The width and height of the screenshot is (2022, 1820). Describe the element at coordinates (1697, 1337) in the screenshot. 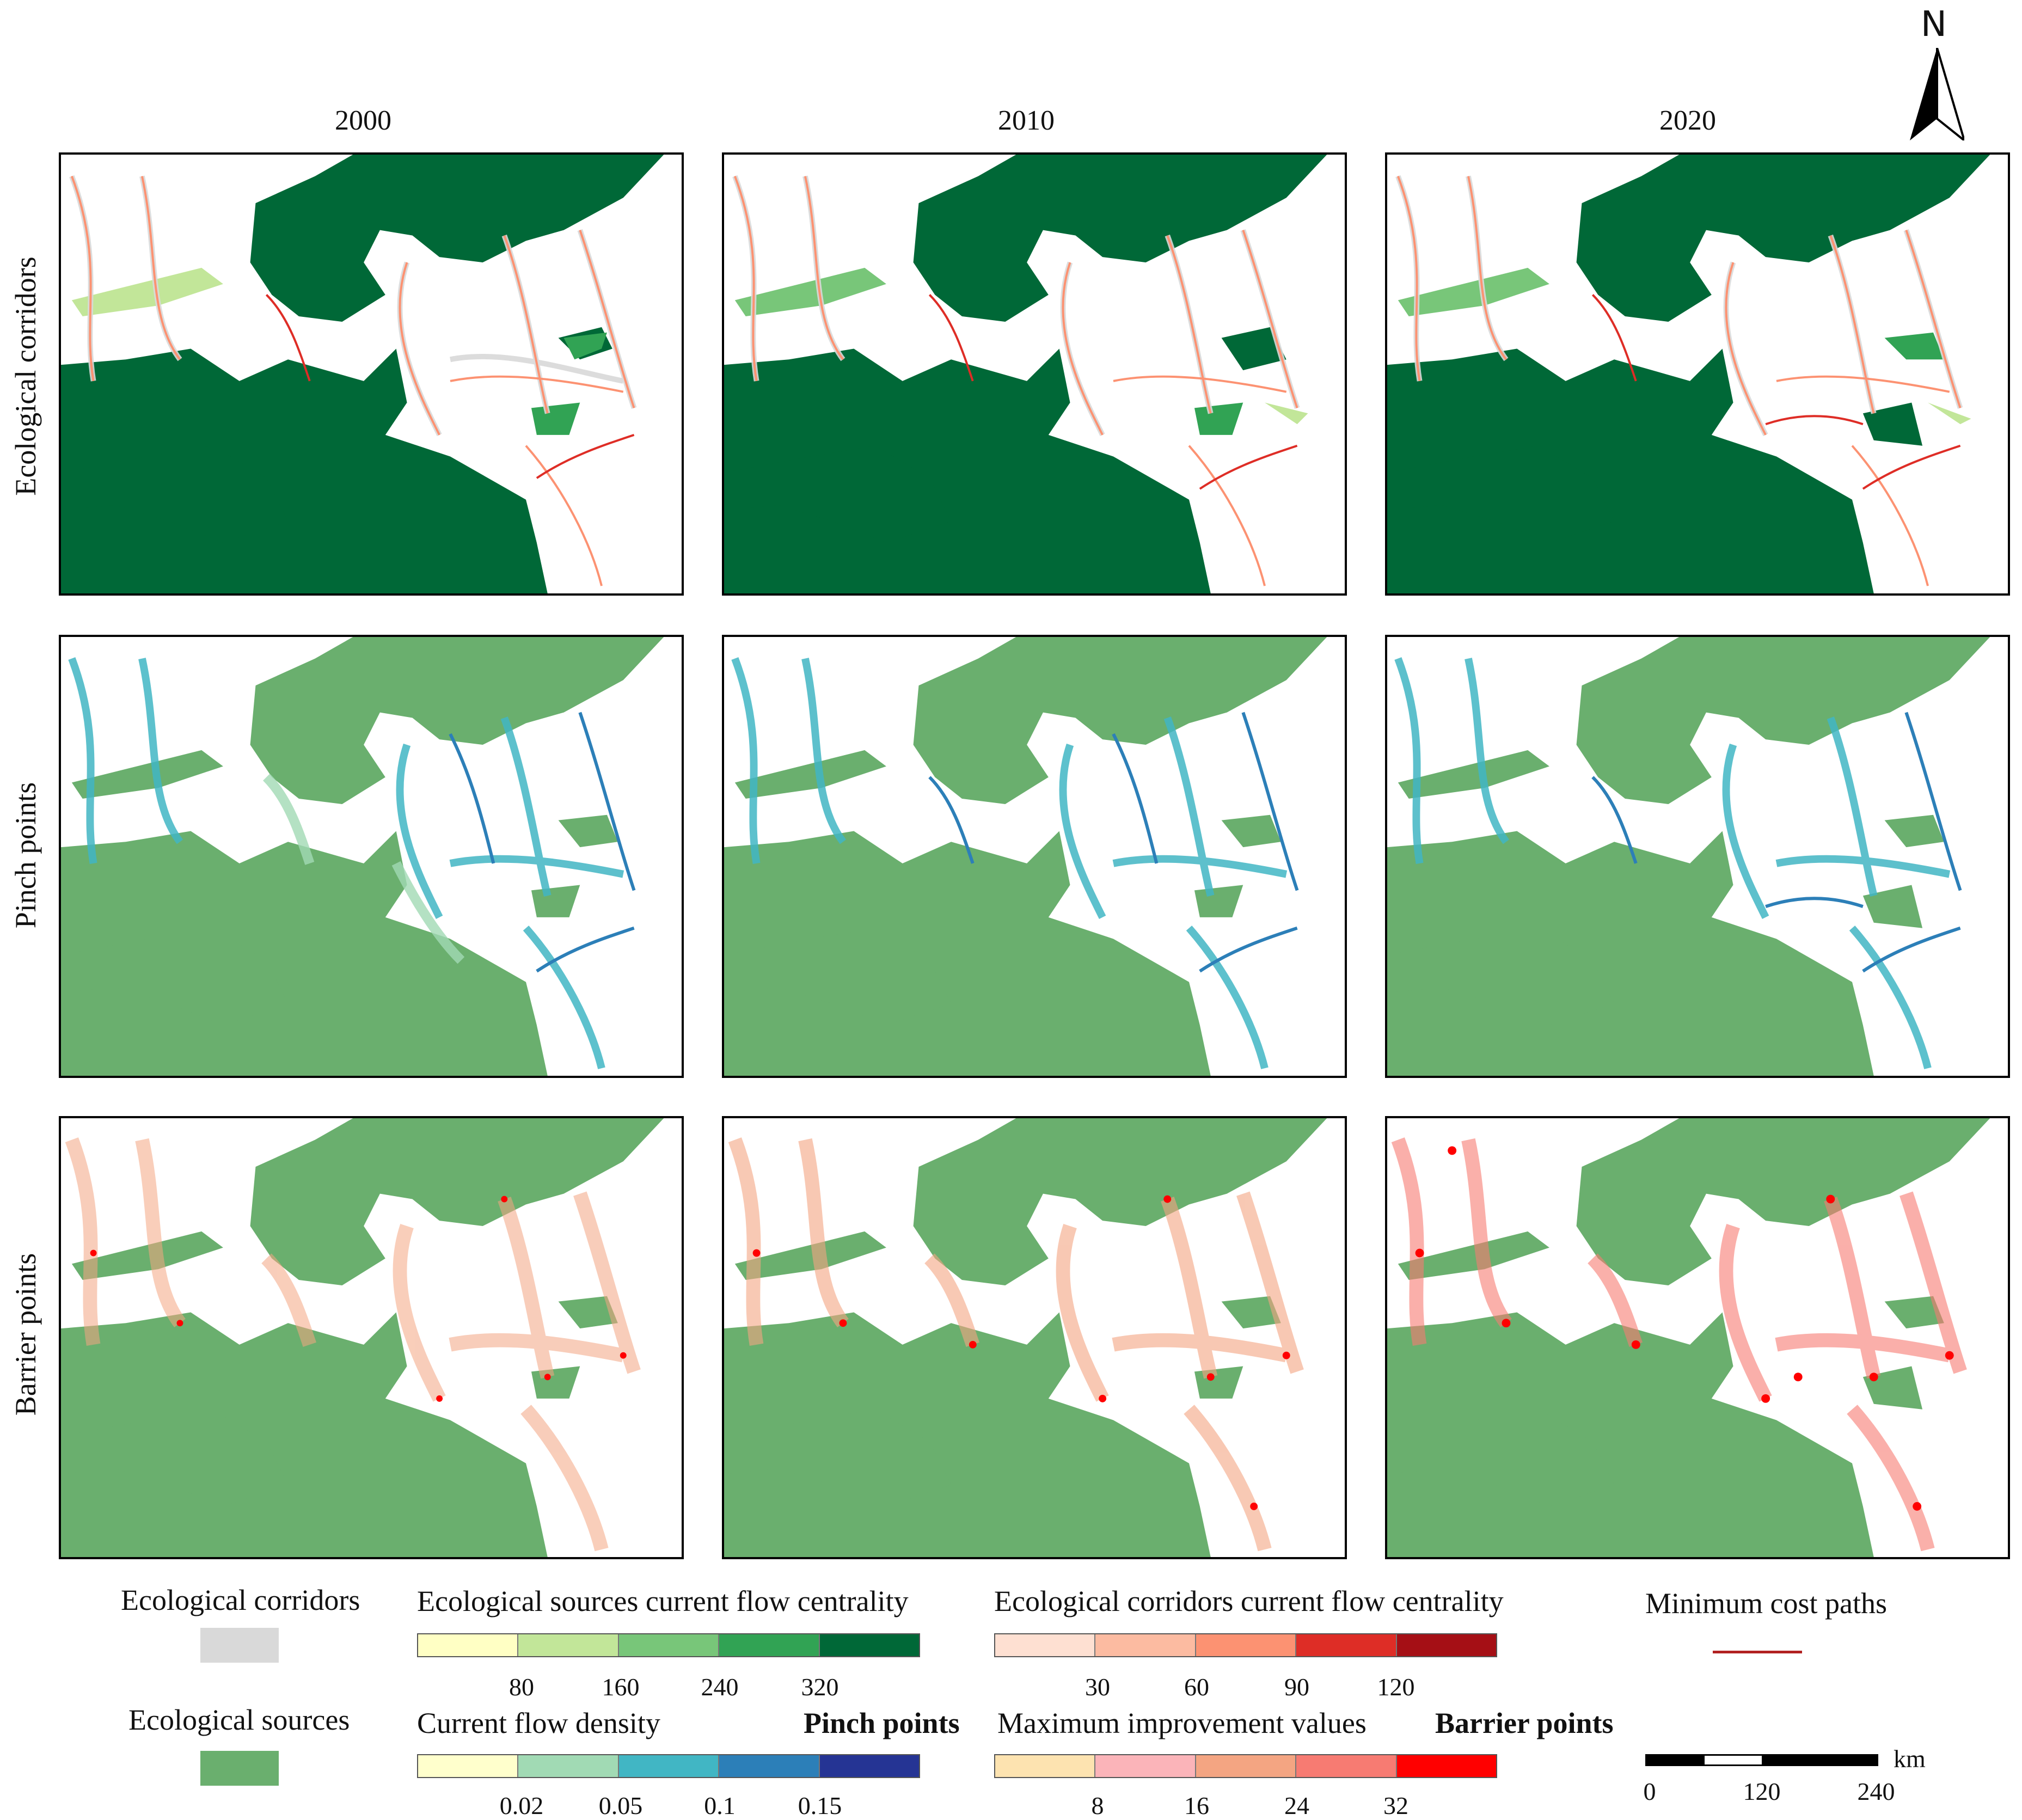

I see `map-barrier-2020` at that location.